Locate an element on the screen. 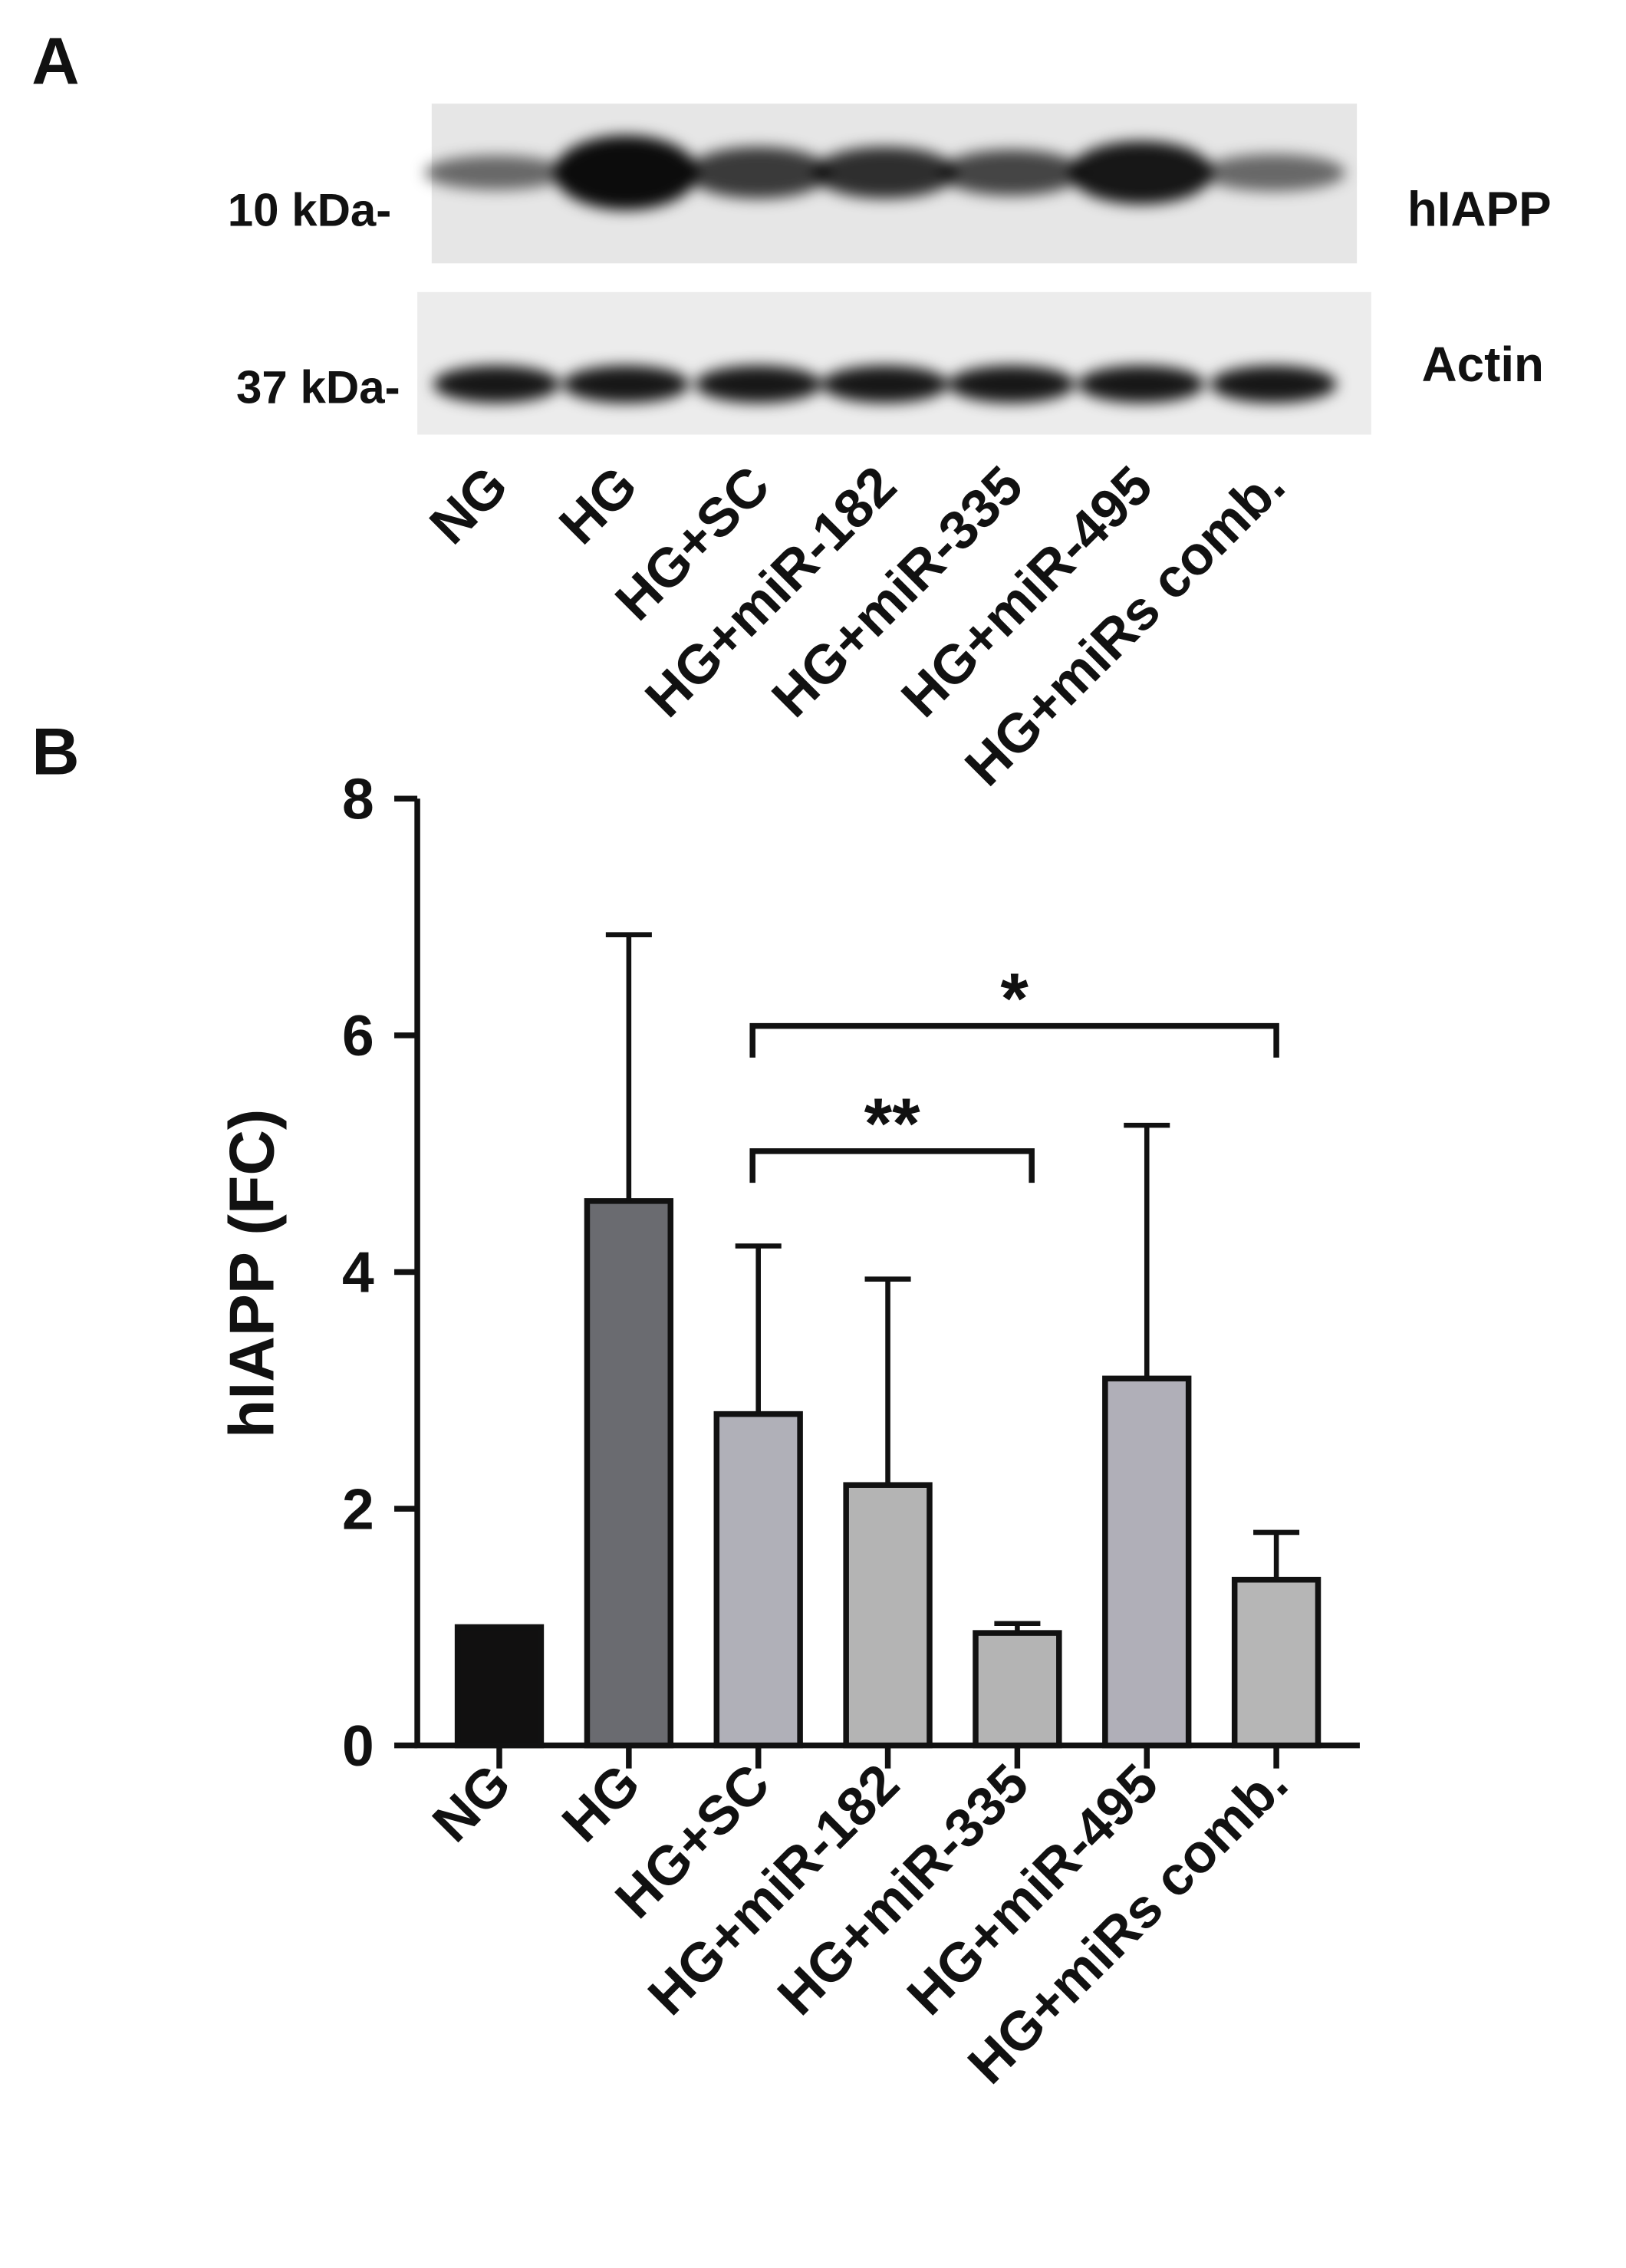  lane-label: NG is located at coordinates (469, 506).